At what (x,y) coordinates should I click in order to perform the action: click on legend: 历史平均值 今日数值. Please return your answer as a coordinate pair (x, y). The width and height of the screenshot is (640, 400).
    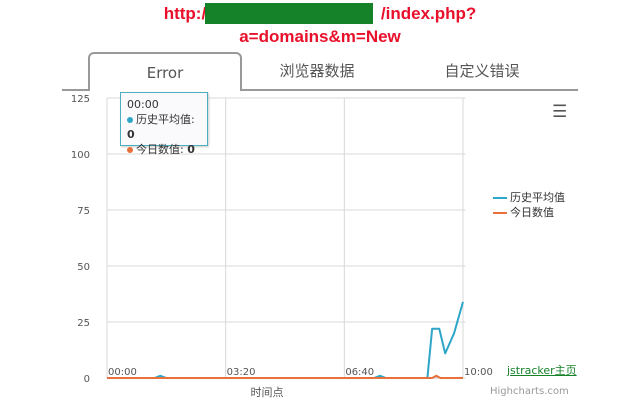
    Looking at the image, I should click on (529, 205).